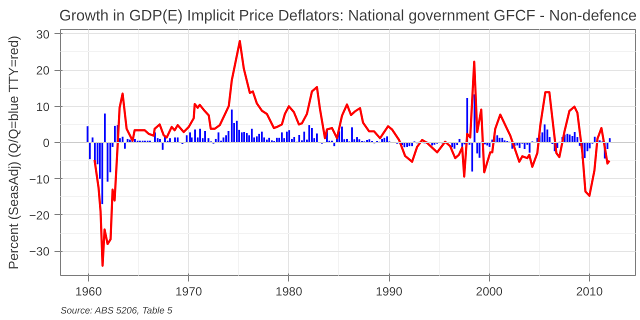  What do you see at coordinates (43, 107) in the screenshot?
I see `y-tick-label: 10` at bounding box center [43, 107].